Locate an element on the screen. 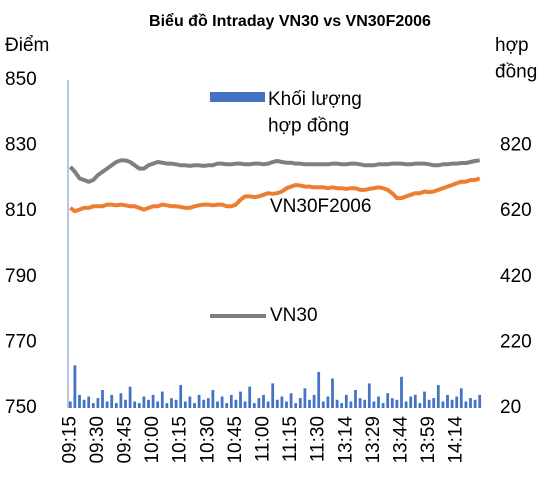 This screenshot has width=550, height=478. y2-axis-label: hợp đồng is located at coordinates (516, 59).